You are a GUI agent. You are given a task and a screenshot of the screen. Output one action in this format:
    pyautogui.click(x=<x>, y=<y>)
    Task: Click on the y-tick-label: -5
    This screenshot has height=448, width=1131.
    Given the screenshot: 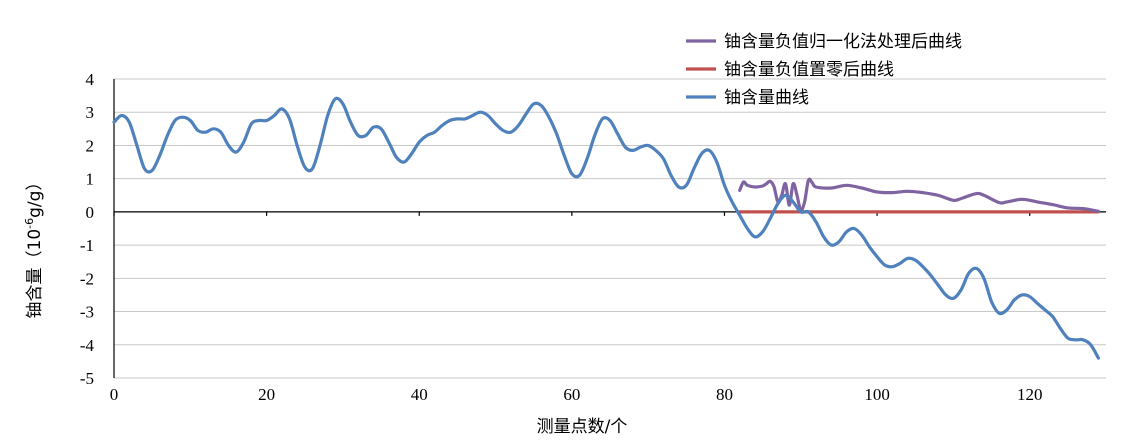 What is the action you would take?
    pyautogui.click(x=87, y=378)
    